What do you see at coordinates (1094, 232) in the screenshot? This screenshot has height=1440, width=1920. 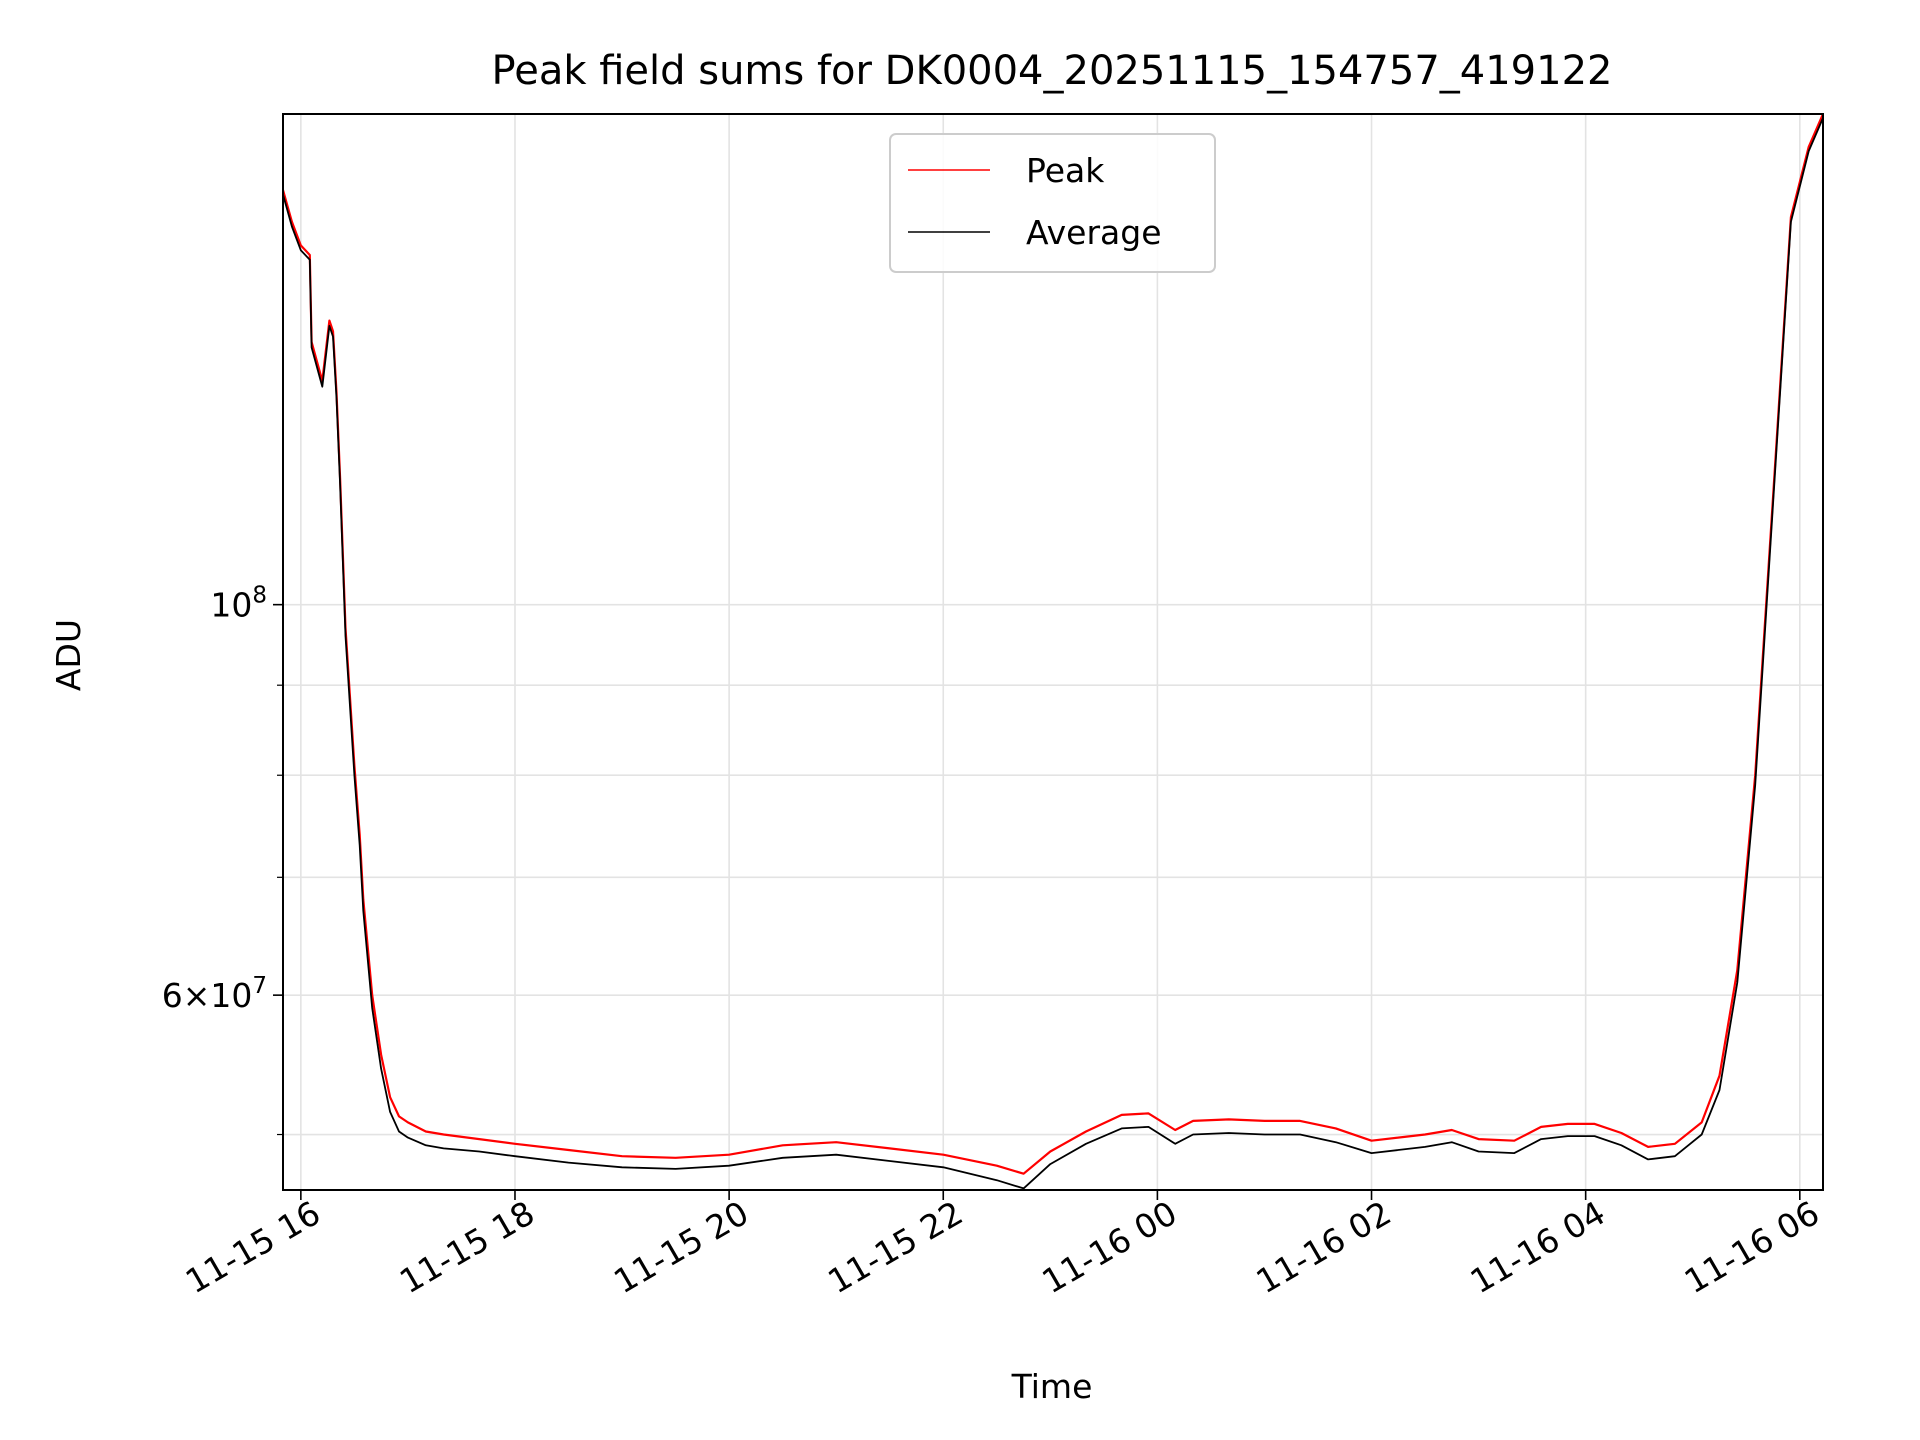 I see `legend-label-average: Average` at bounding box center [1094, 232].